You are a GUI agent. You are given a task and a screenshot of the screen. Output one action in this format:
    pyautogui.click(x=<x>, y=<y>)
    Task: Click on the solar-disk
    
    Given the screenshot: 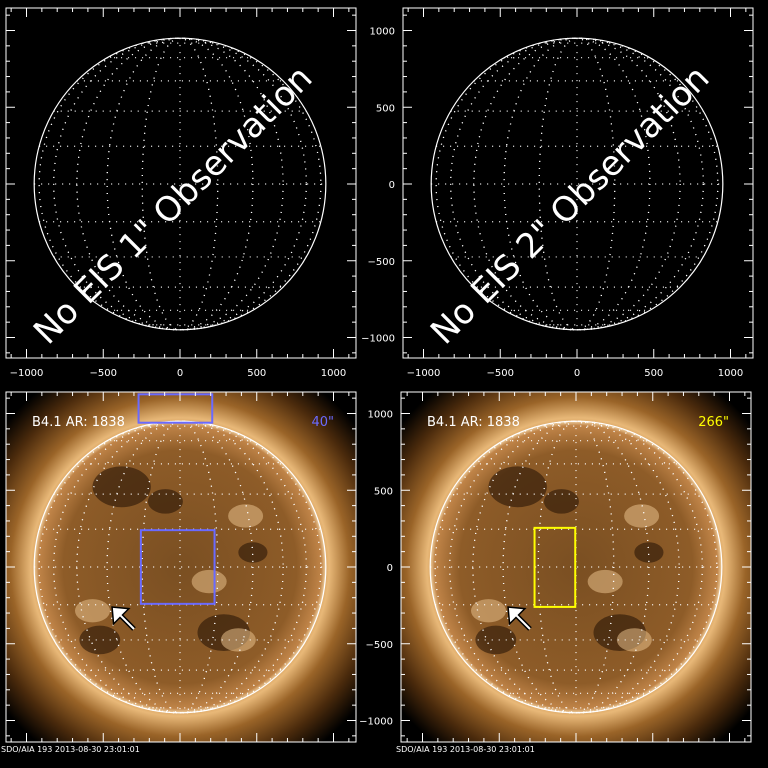 What is the action you would take?
    pyautogui.click(x=180, y=567)
    